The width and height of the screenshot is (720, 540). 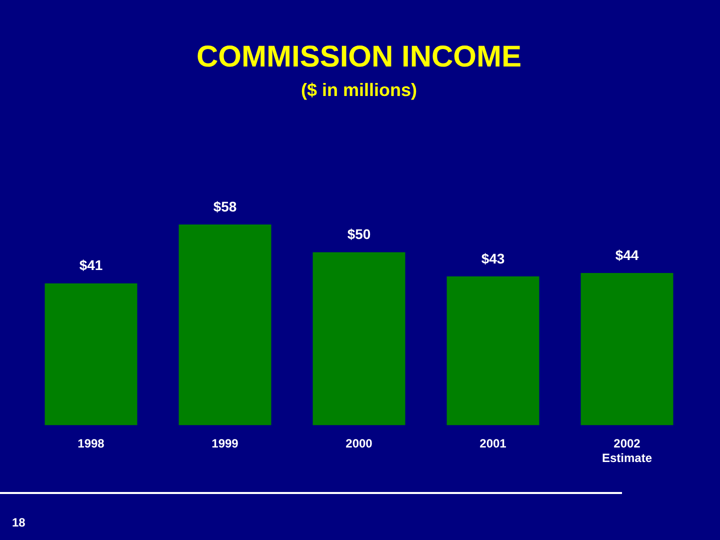 What do you see at coordinates (91, 443) in the screenshot?
I see `x-tick-label: 1998` at bounding box center [91, 443].